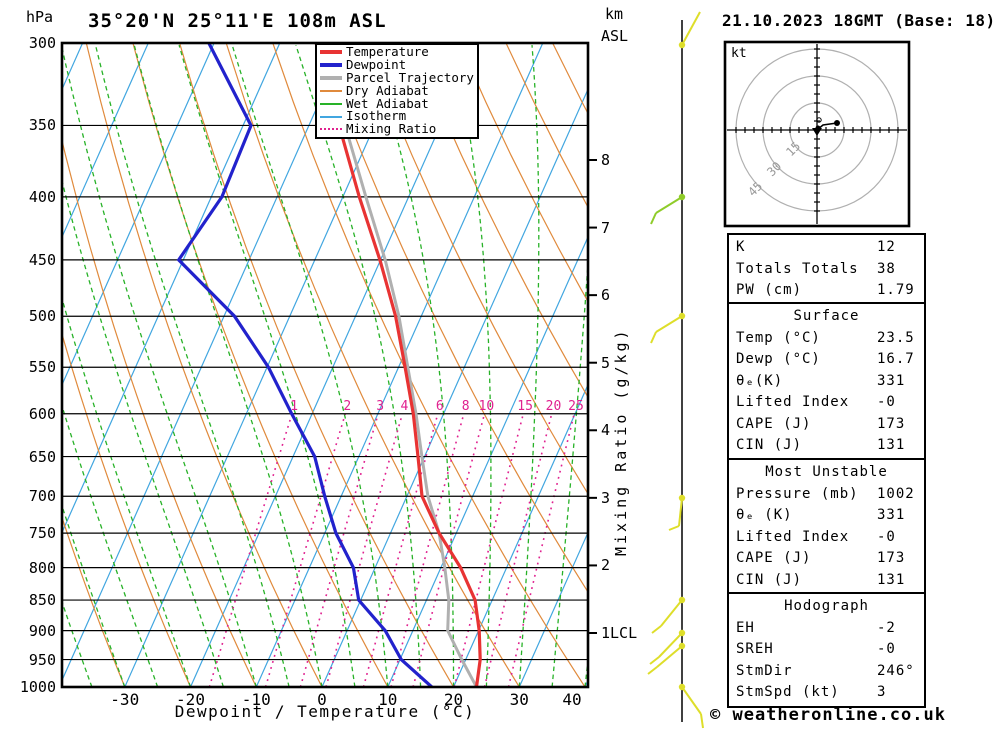 The height and width of the screenshot is (733, 1000). I want to click on surface-table-row: CIN (J) 131, so click(826, 446).